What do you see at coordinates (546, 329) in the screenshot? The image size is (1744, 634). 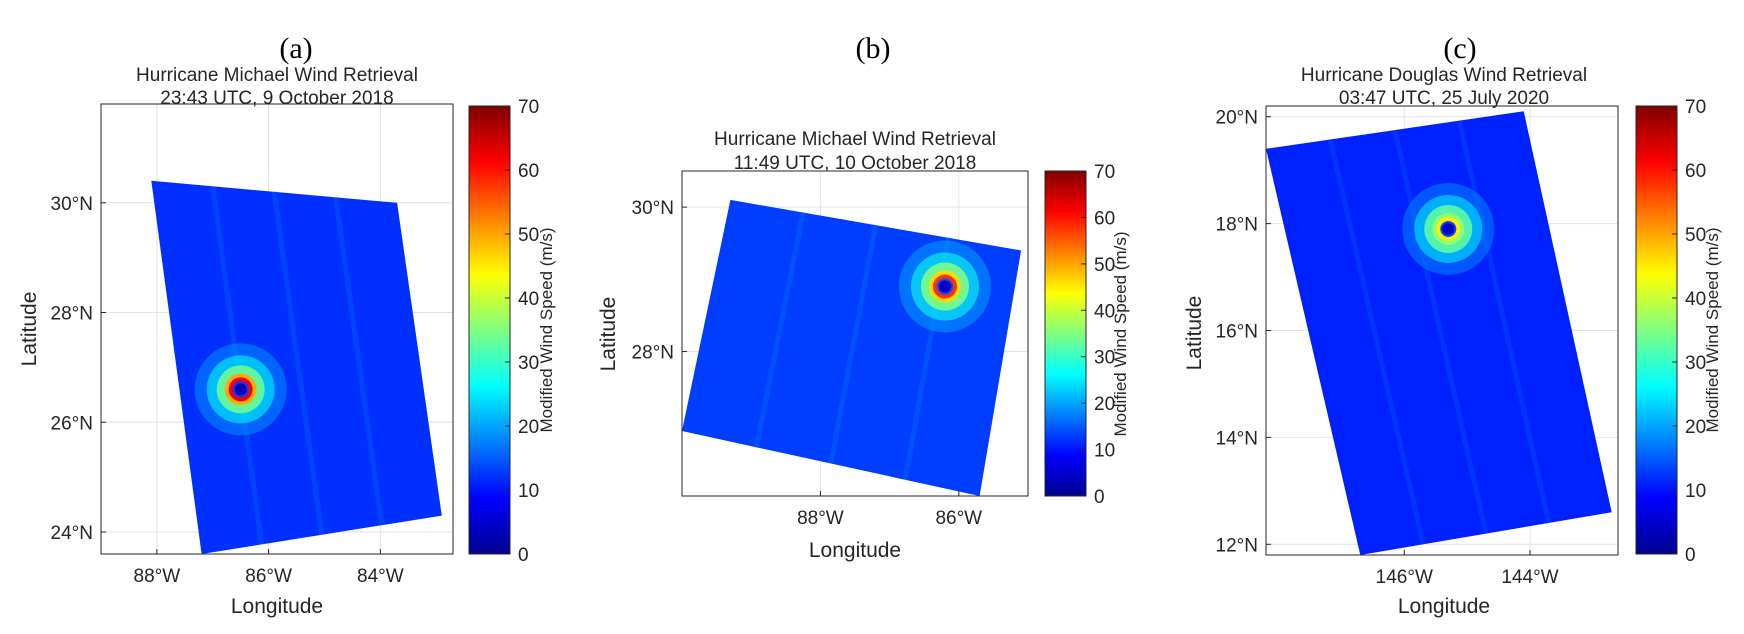 I see `panel-a-colorbar-label: Modified Wind Speed (m/s)` at bounding box center [546, 329].